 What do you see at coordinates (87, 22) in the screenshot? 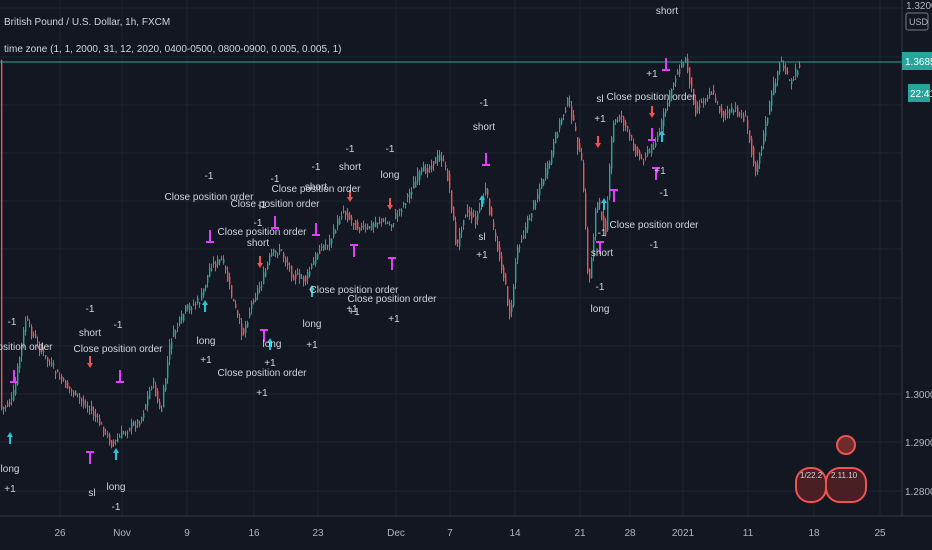
I see `symbol-title: British Pound / U.S. Dollar, 1h, FXCM` at bounding box center [87, 22].